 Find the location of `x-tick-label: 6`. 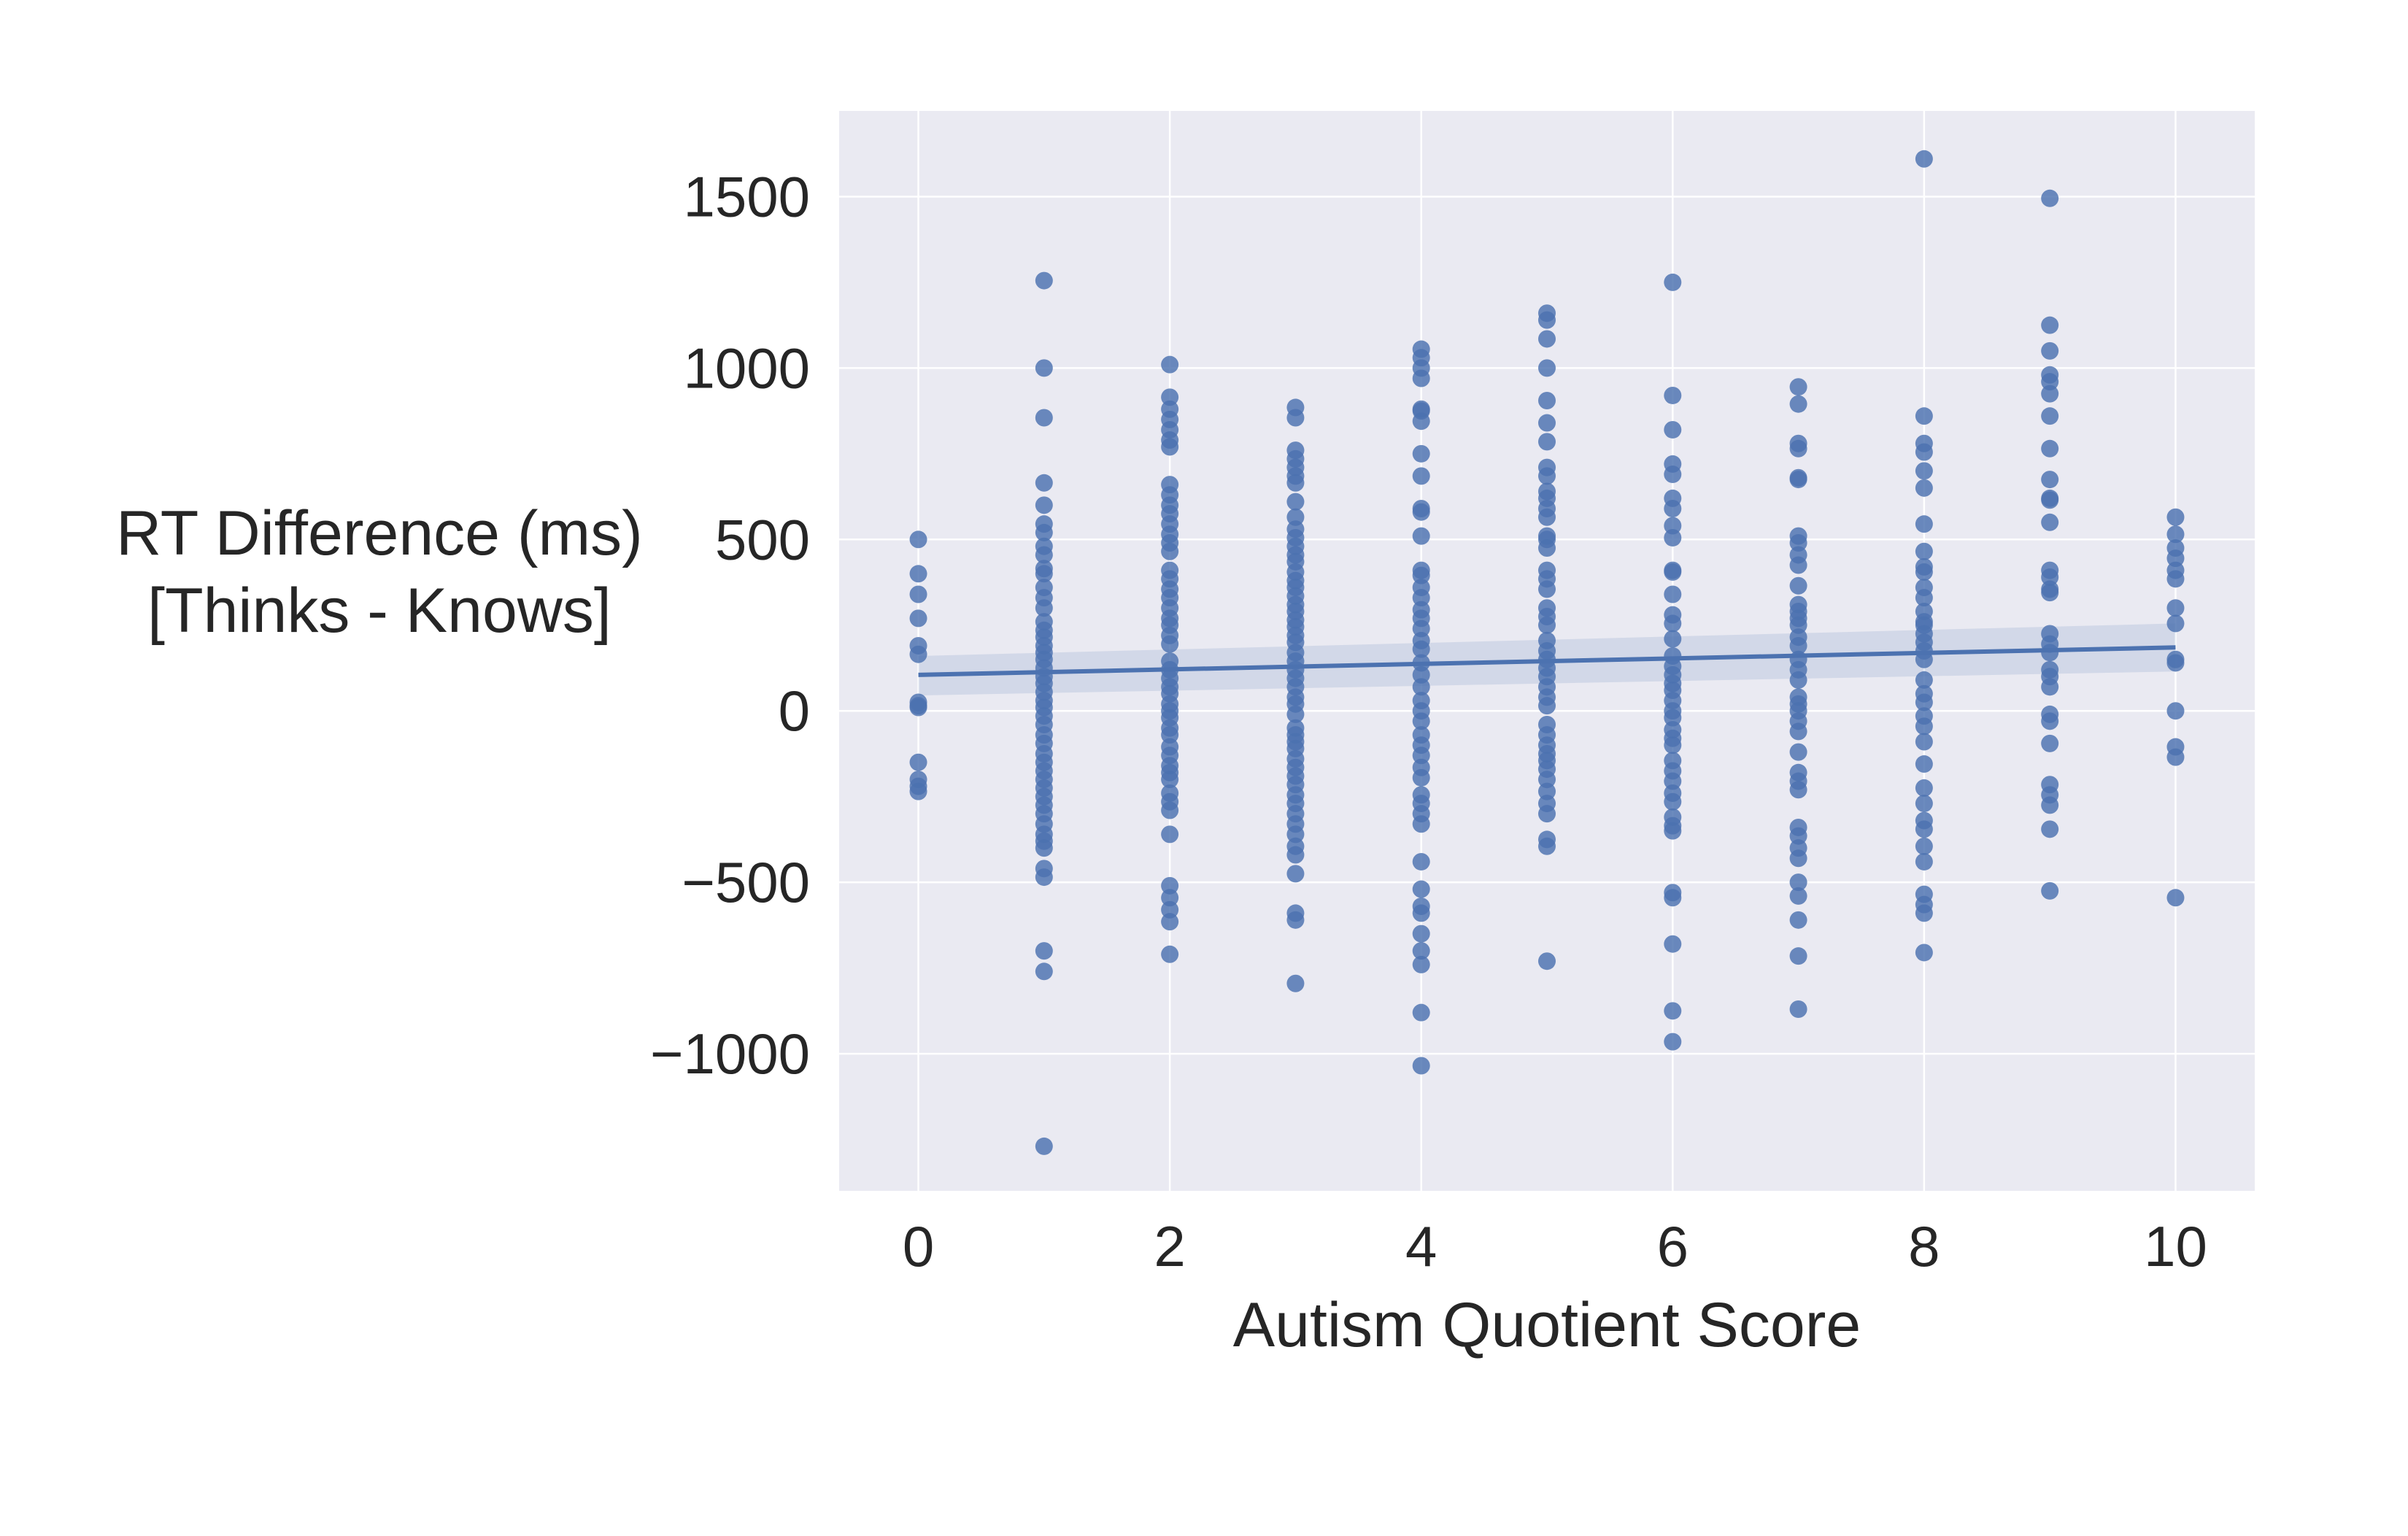

x-tick-label: 6 is located at coordinates (1673, 1246).